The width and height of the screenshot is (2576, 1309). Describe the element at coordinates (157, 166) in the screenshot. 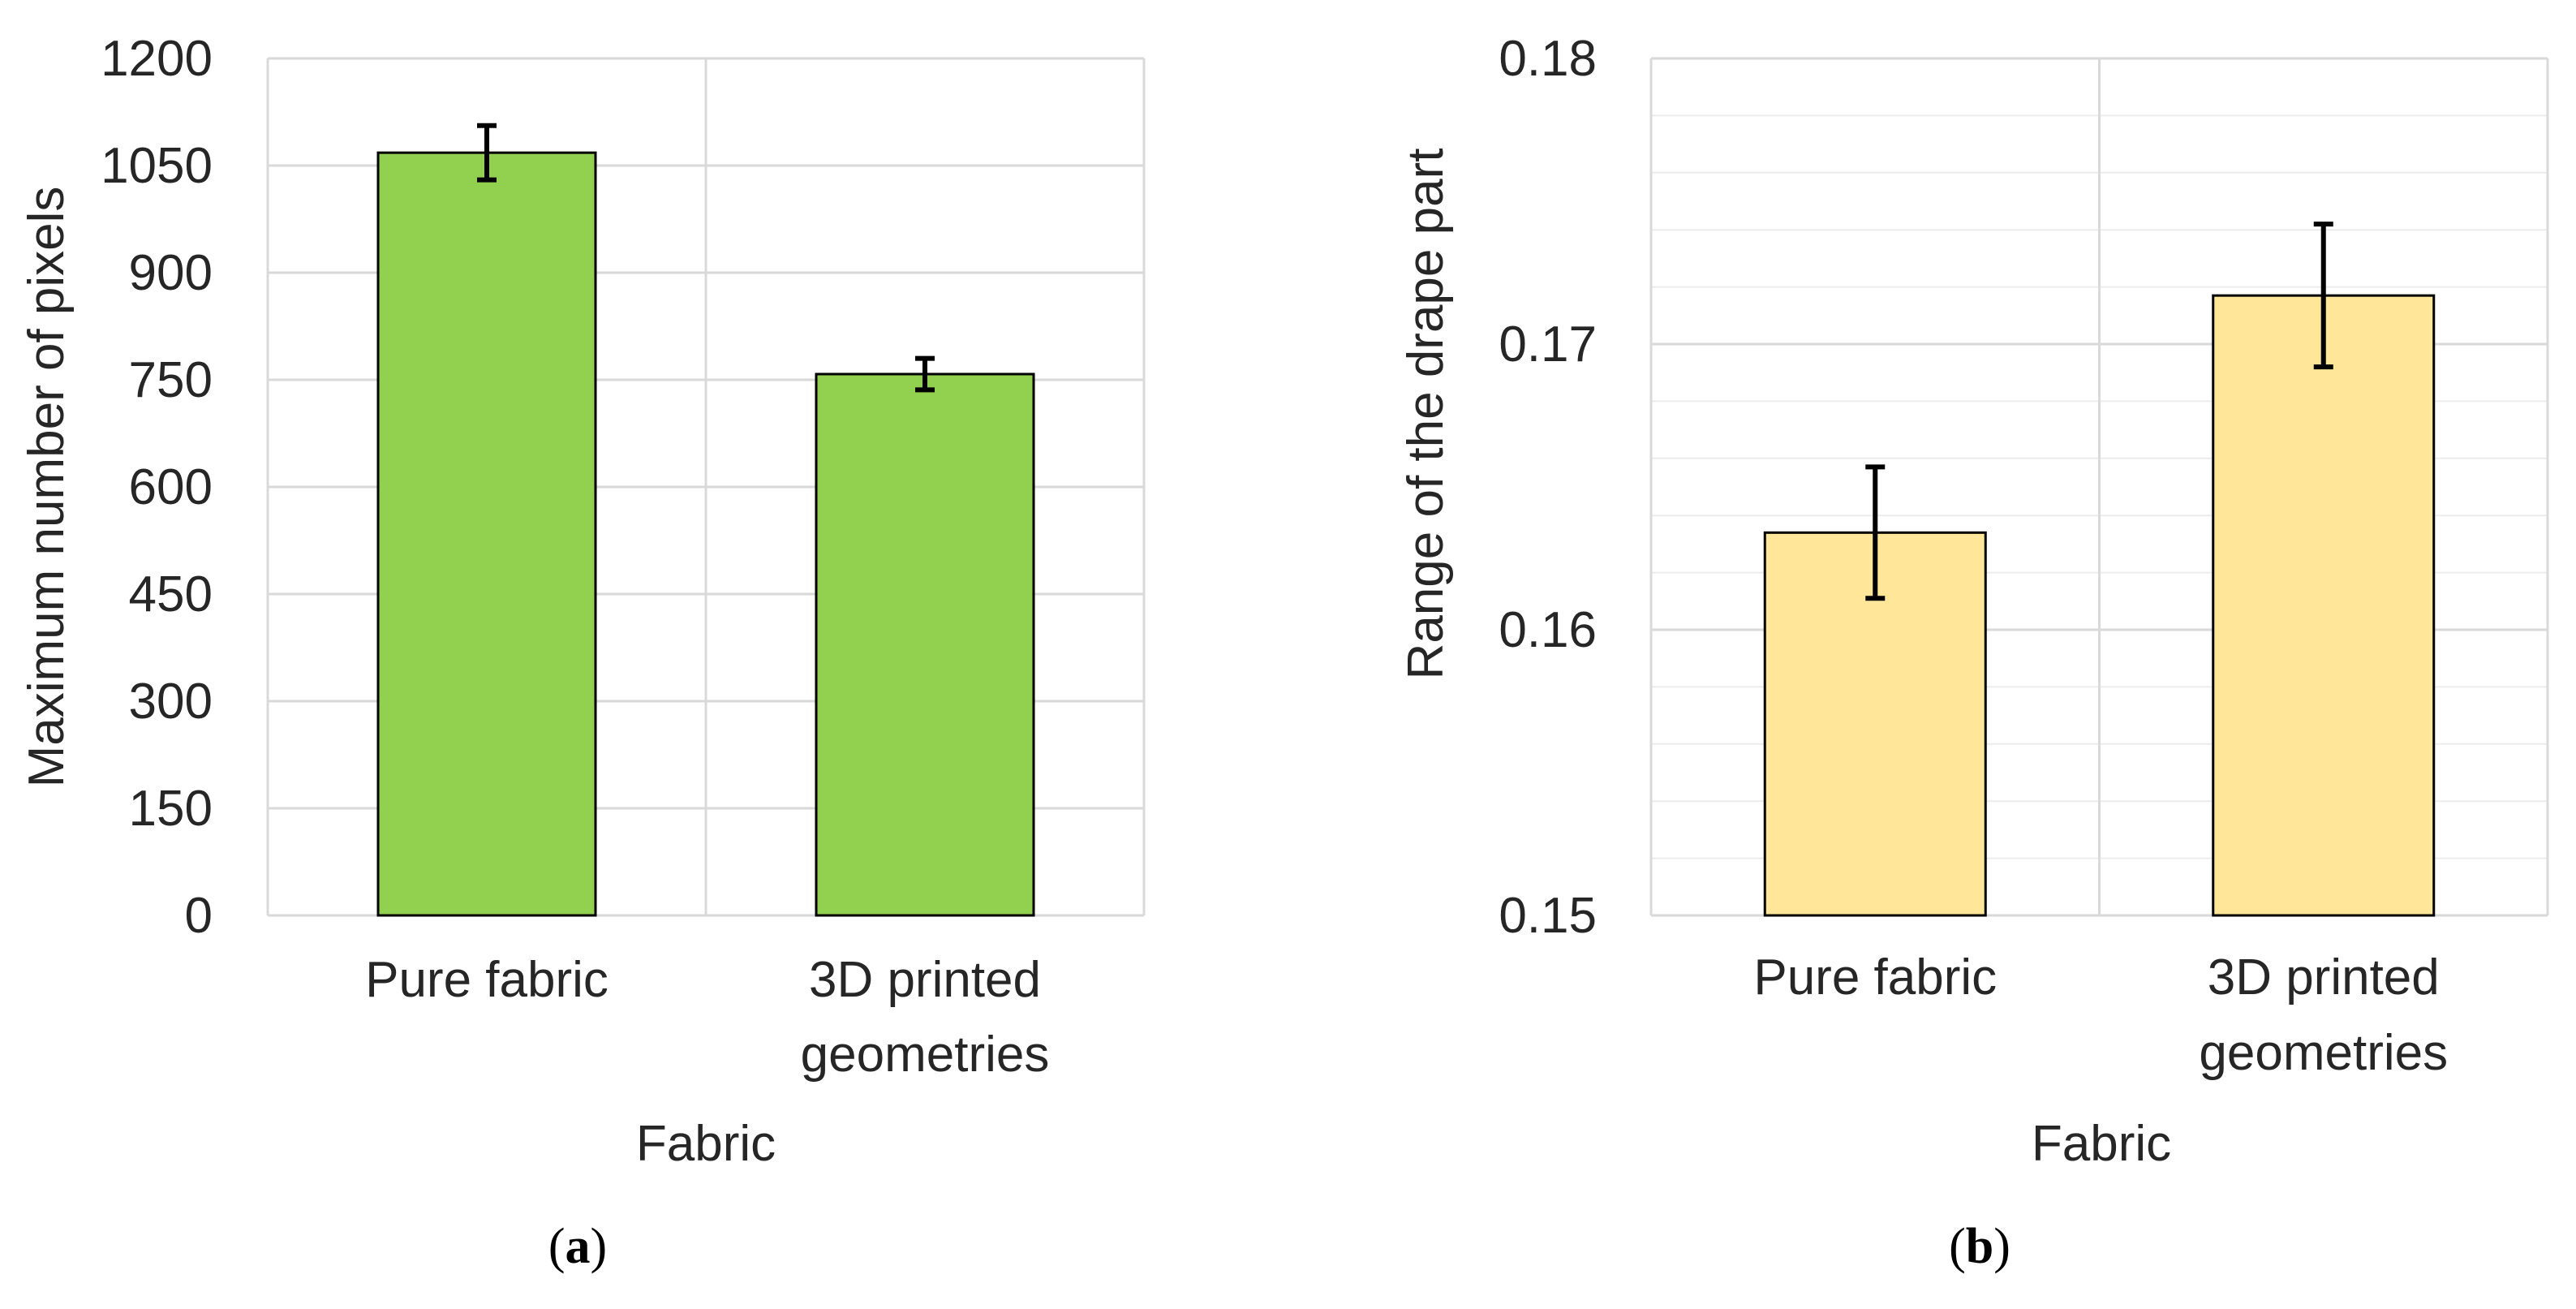

I see `y-tick-label: 1050` at that location.